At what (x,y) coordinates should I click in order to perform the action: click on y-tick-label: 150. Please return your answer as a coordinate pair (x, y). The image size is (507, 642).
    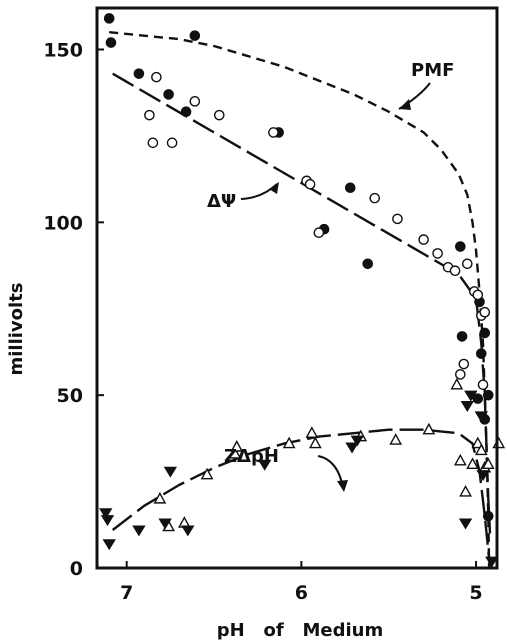
    Looking at the image, I should click on (63, 50).